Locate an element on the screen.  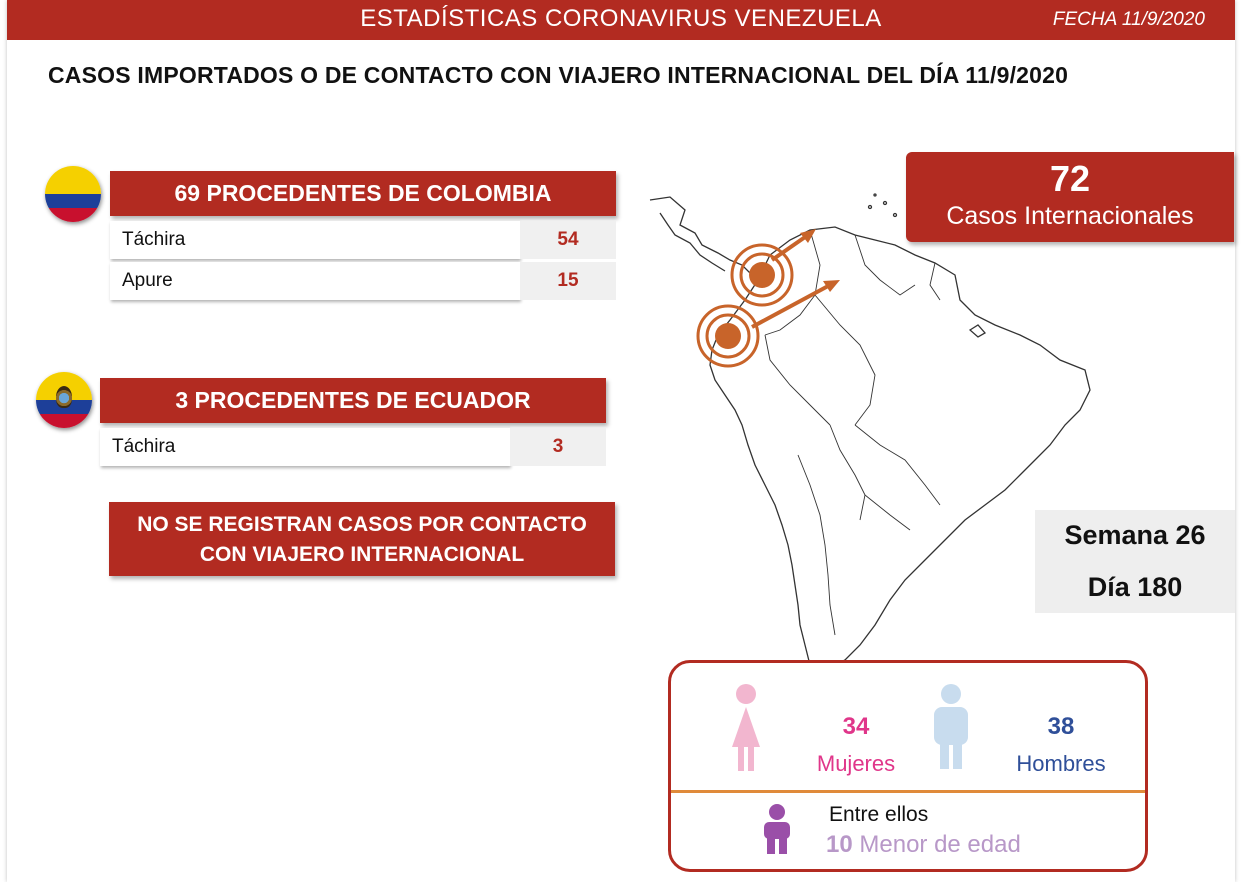
minor-line: 10 Menor de edad is located at coordinates (923, 845).